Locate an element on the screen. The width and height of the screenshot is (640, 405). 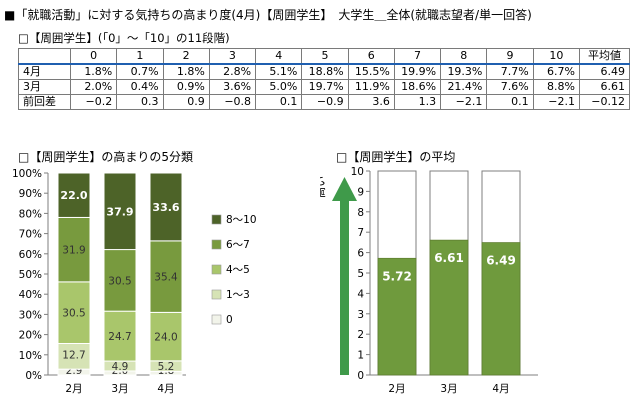
y-tick-label: 90% is located at coordinates (30, 194).